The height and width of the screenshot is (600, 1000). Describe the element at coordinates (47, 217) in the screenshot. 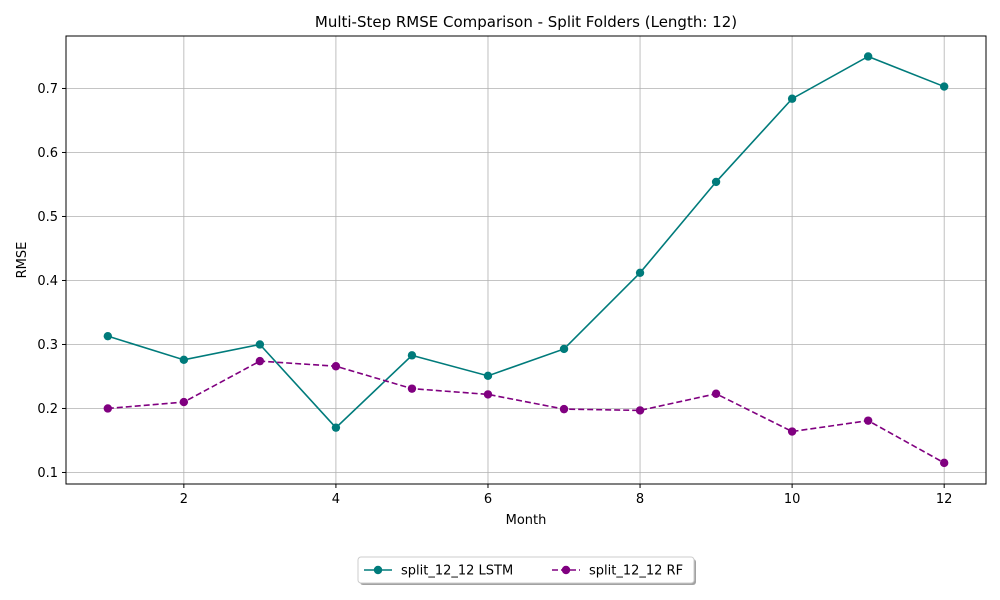

I see `y-tick-label: 0.5` at that location.